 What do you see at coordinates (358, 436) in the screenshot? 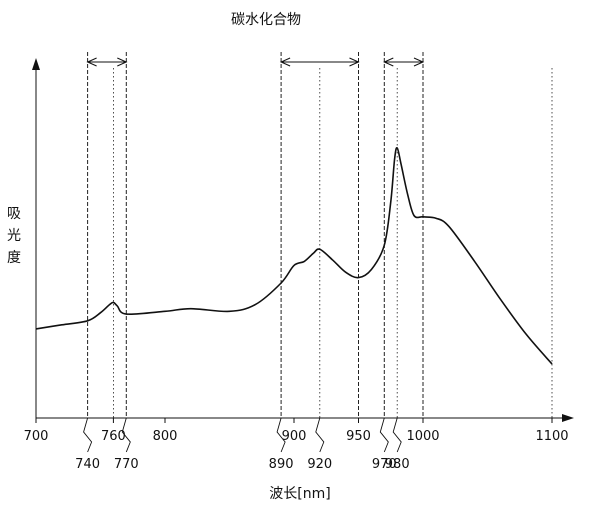
I see `x-tick-label: 950` at bounding box center [358, 436].